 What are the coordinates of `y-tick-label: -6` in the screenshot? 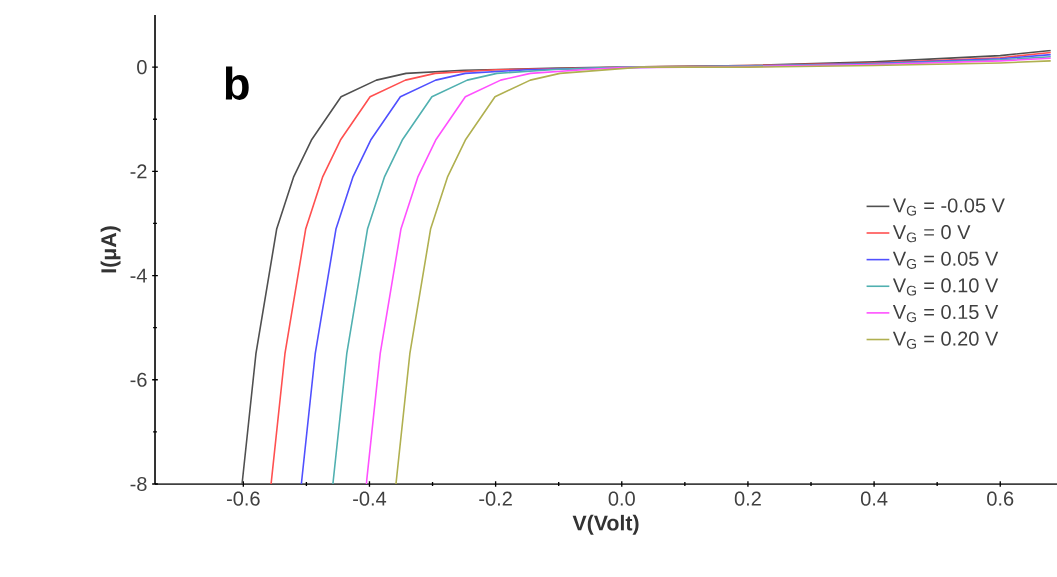 It's located at (138, 379).